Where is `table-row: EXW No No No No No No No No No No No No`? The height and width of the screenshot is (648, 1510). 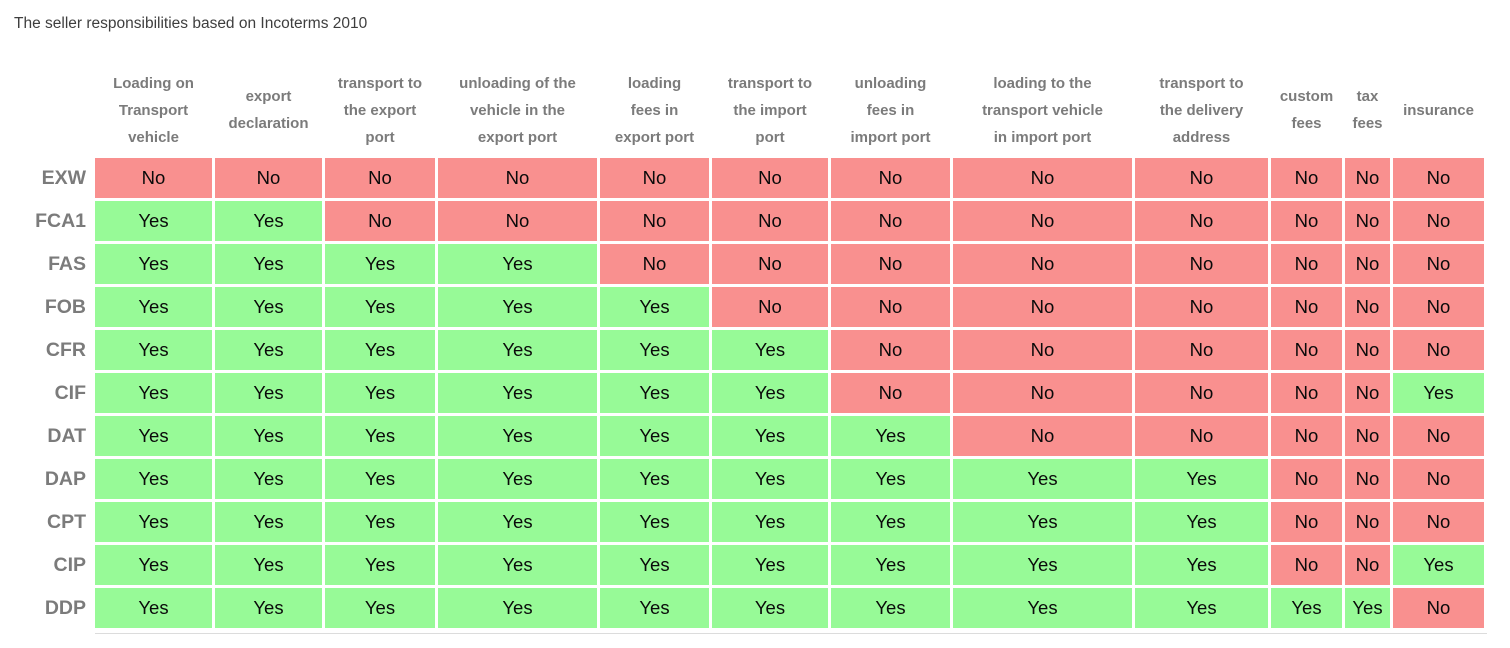
table-row: EXW No No No No No No No No No No No No is located at coordinates (743, 178).